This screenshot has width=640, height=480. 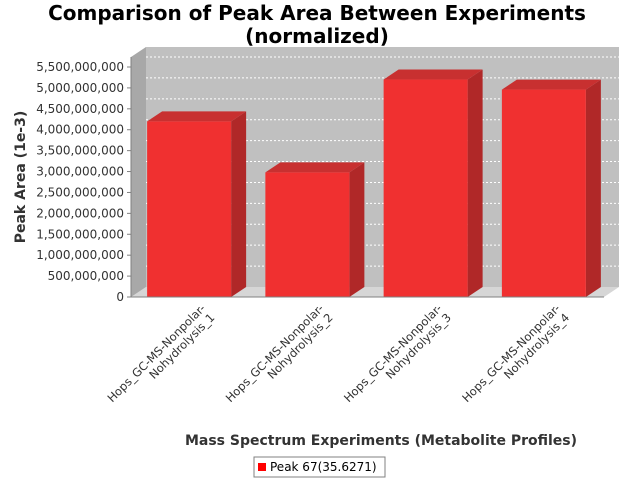 What do you see at coordinates (80, 213) in the screenshot?
I see `y-tick-label: 2,000,000,000` at bounding box center [80, 213].